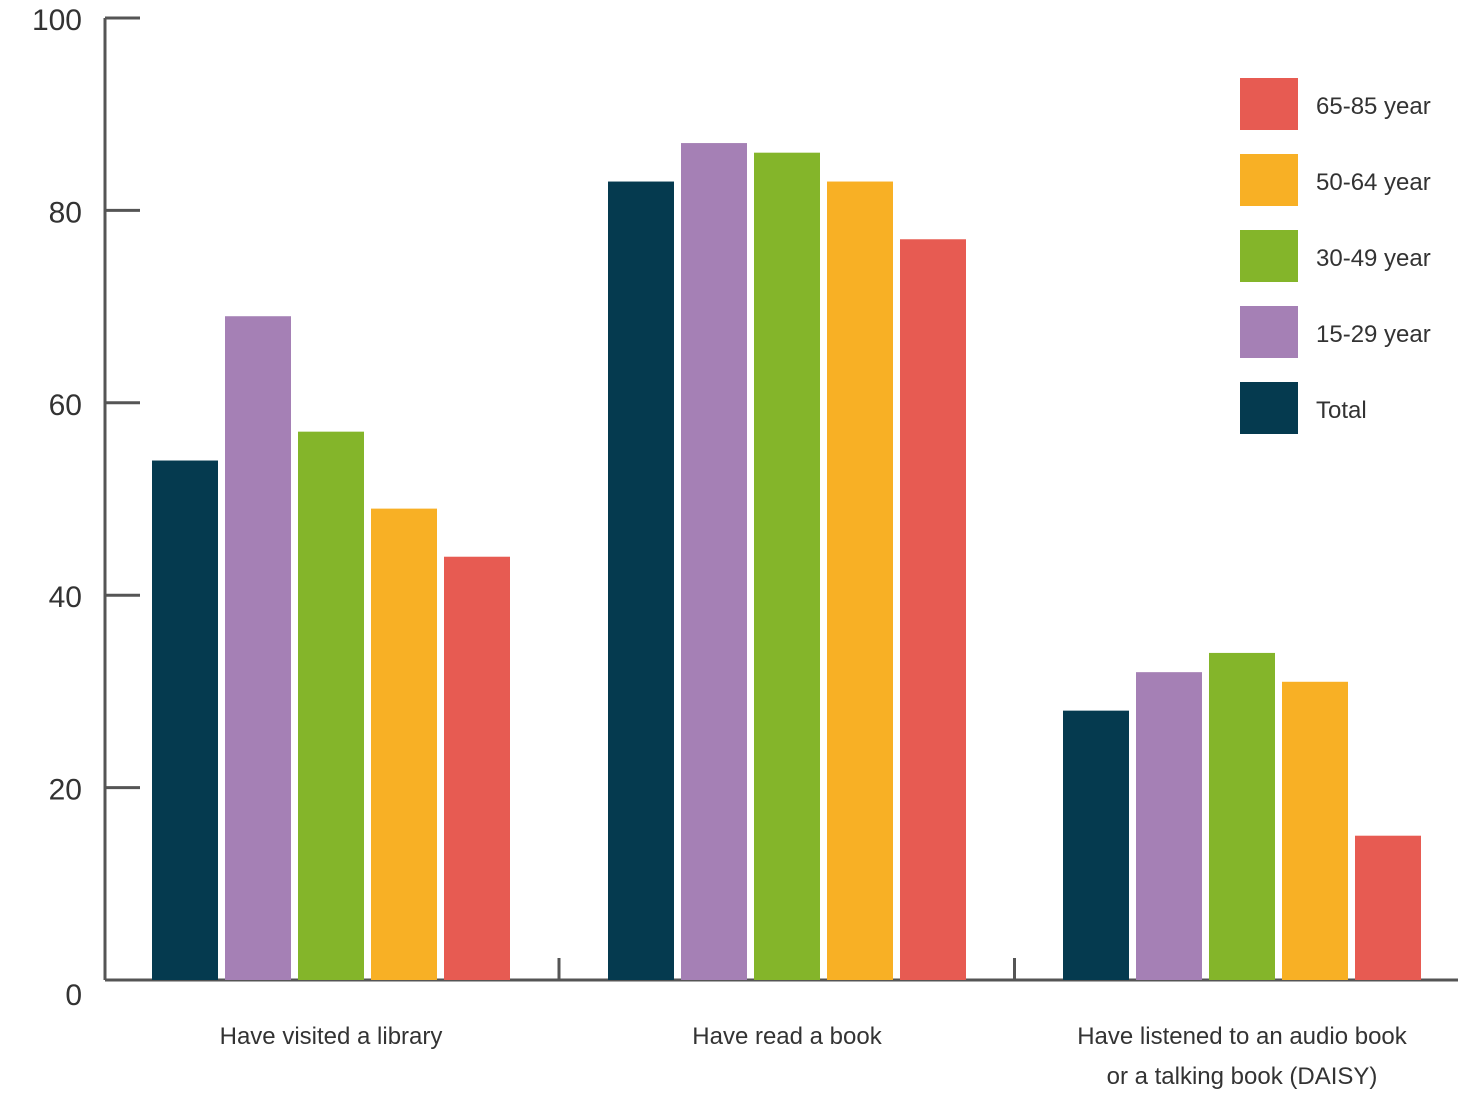 The width and height of the screenshot is (1460, 1094). I want to click on x-category-label: Have read a book, so click(787, 1036).